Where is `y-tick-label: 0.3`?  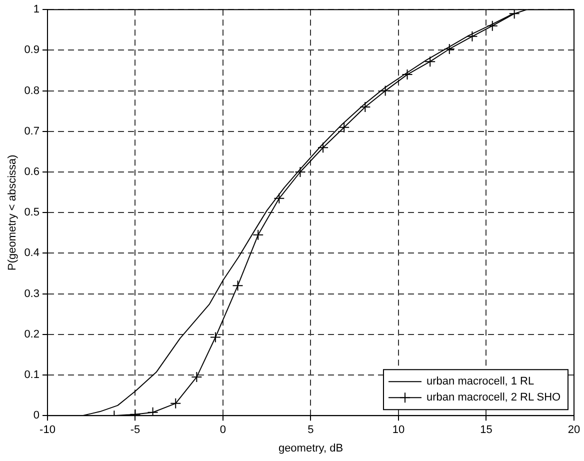 y-tick-label: 0.3 is located at coordinates (32, 294).